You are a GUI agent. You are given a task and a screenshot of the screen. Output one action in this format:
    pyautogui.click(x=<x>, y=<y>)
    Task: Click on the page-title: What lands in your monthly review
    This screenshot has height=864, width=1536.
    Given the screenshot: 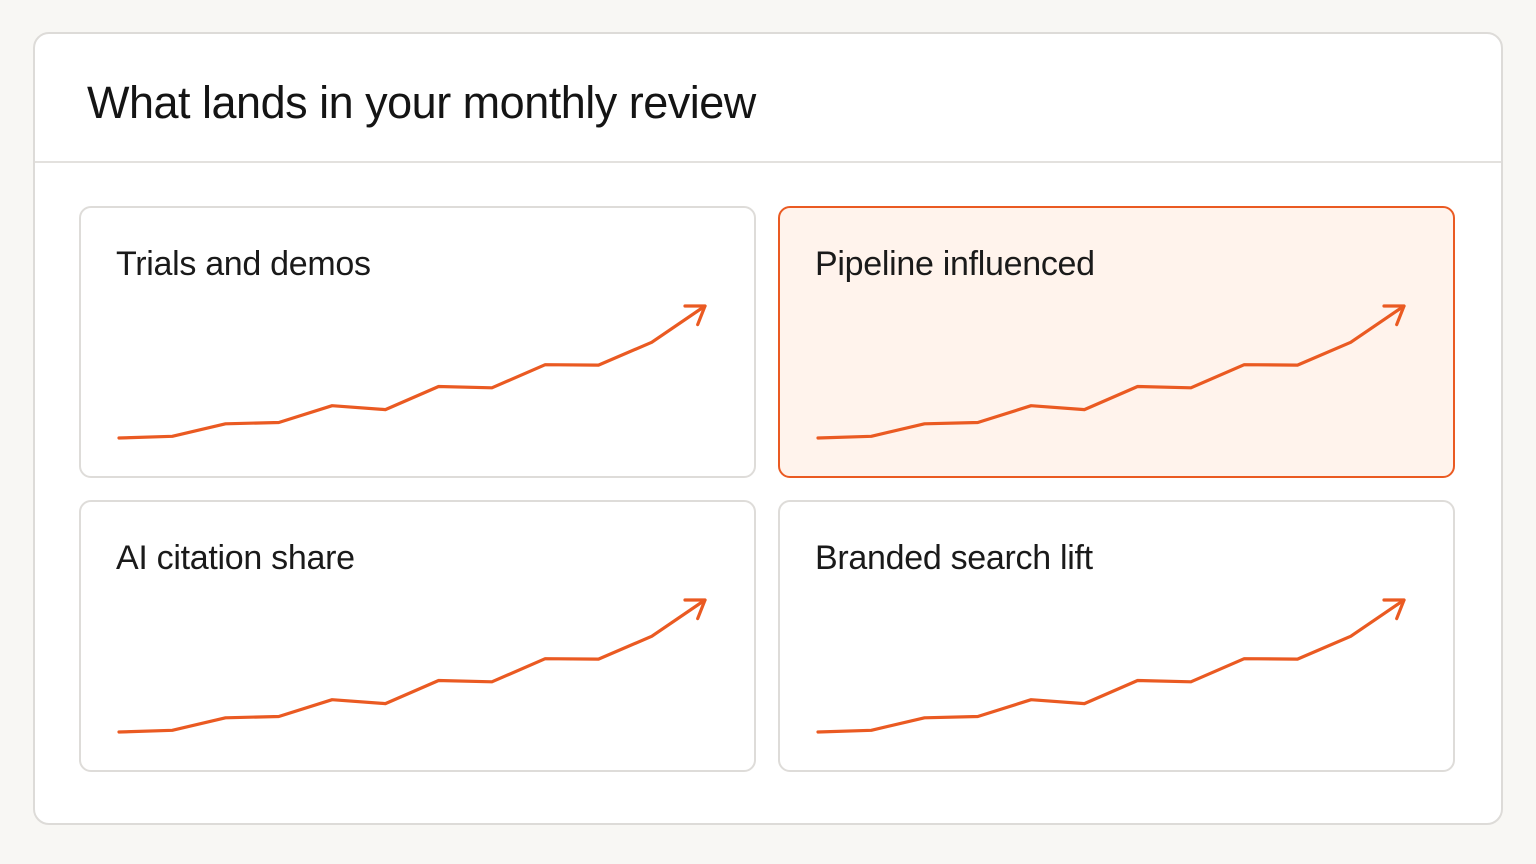 What is the action you would take?
    pyautogui.click(x=421, y=102)
    